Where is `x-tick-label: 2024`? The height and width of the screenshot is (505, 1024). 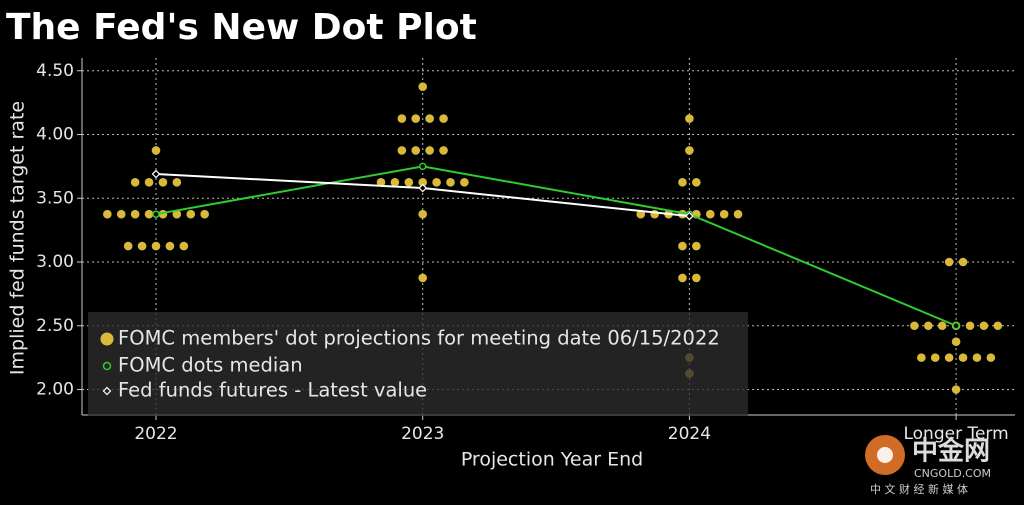 x-tick-label: 2024 is located at coordinates (689, 434).